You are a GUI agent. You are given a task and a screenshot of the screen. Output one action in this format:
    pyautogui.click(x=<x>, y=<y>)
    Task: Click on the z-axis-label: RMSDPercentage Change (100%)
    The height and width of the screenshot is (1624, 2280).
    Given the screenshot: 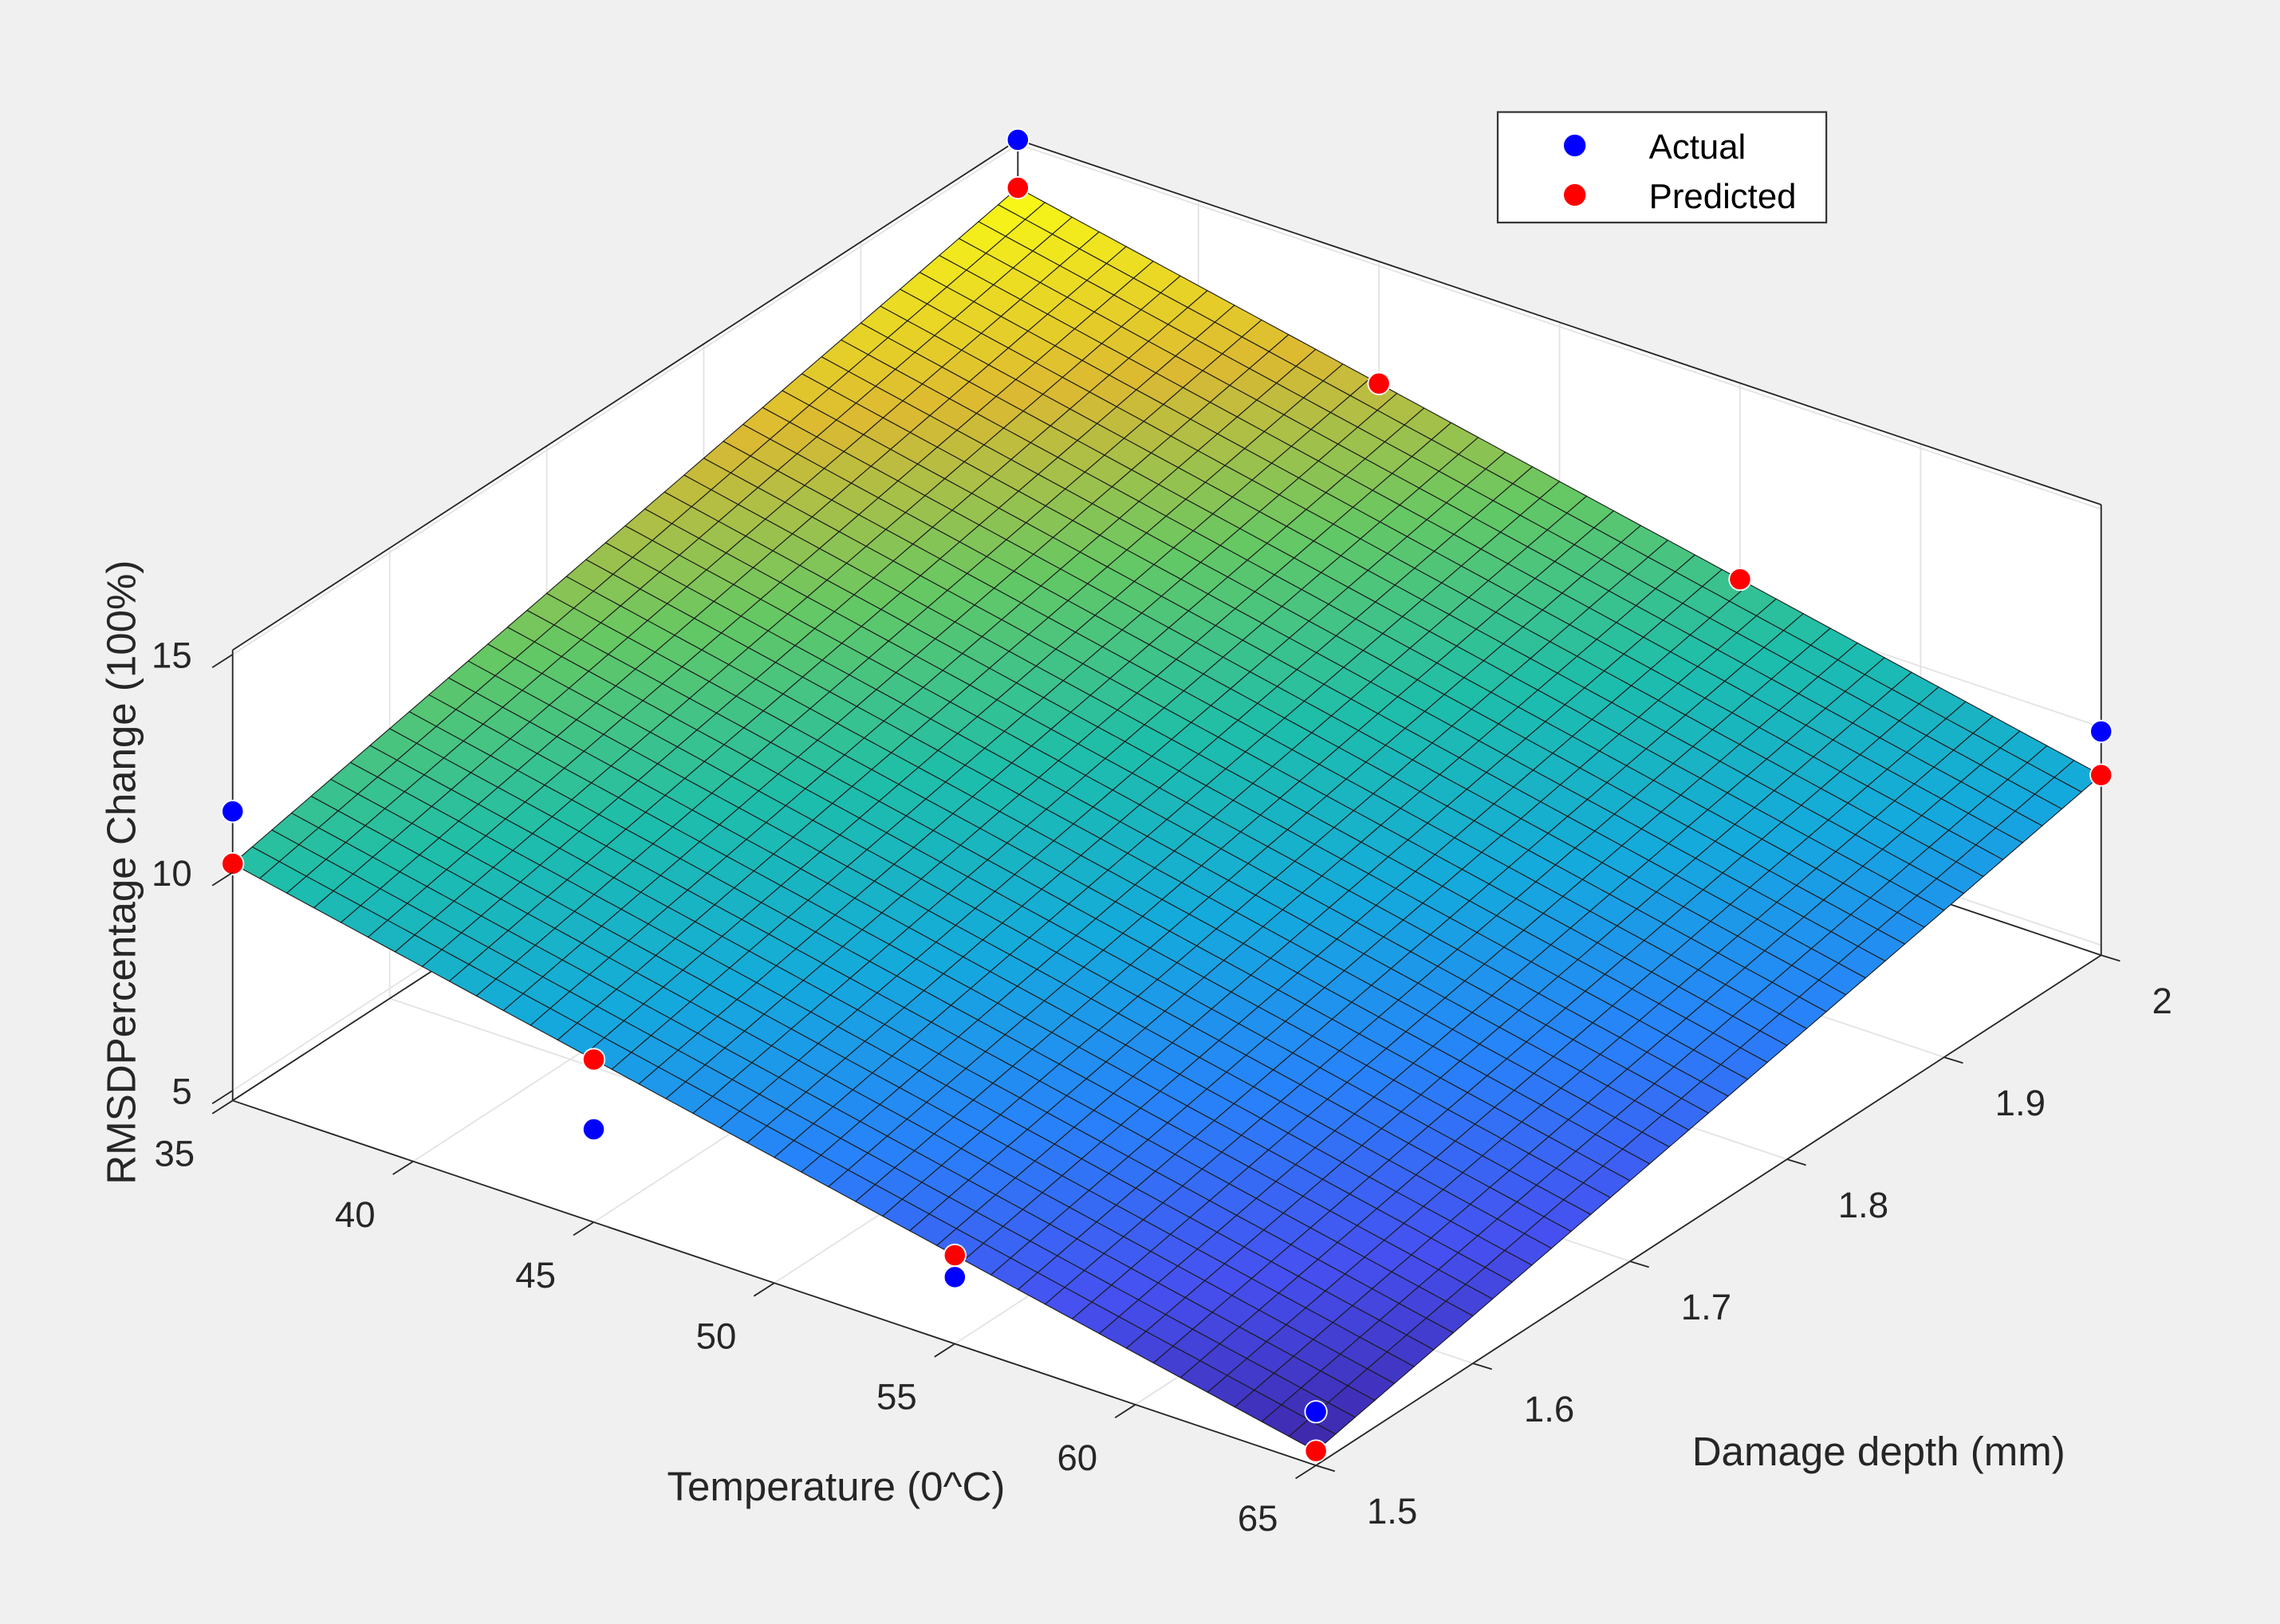 What is the action you would take?
    pyautogui.click(x=122, y=873)
    